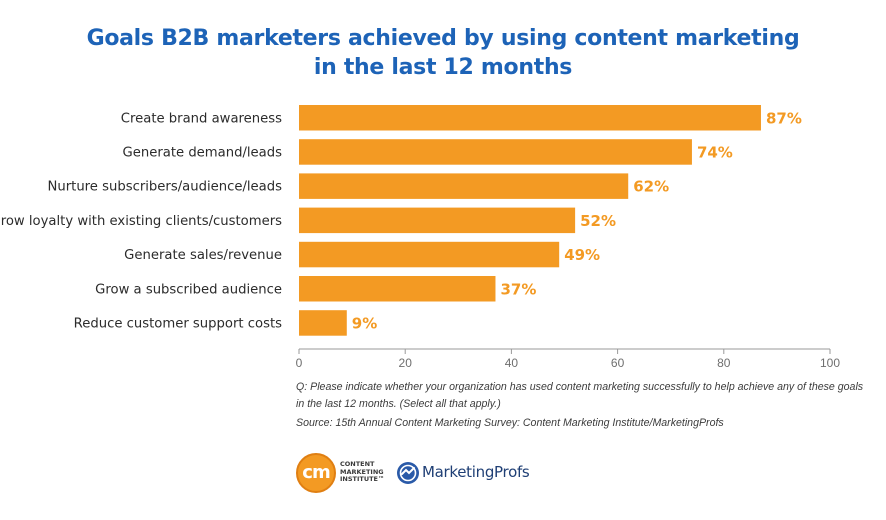 The width and height of the screenshot is (886, 520). What do you see at coordinates (201, 118) in the screenshot?
I see `category-label: Create brand awareness` at bounding box center [201, 118].